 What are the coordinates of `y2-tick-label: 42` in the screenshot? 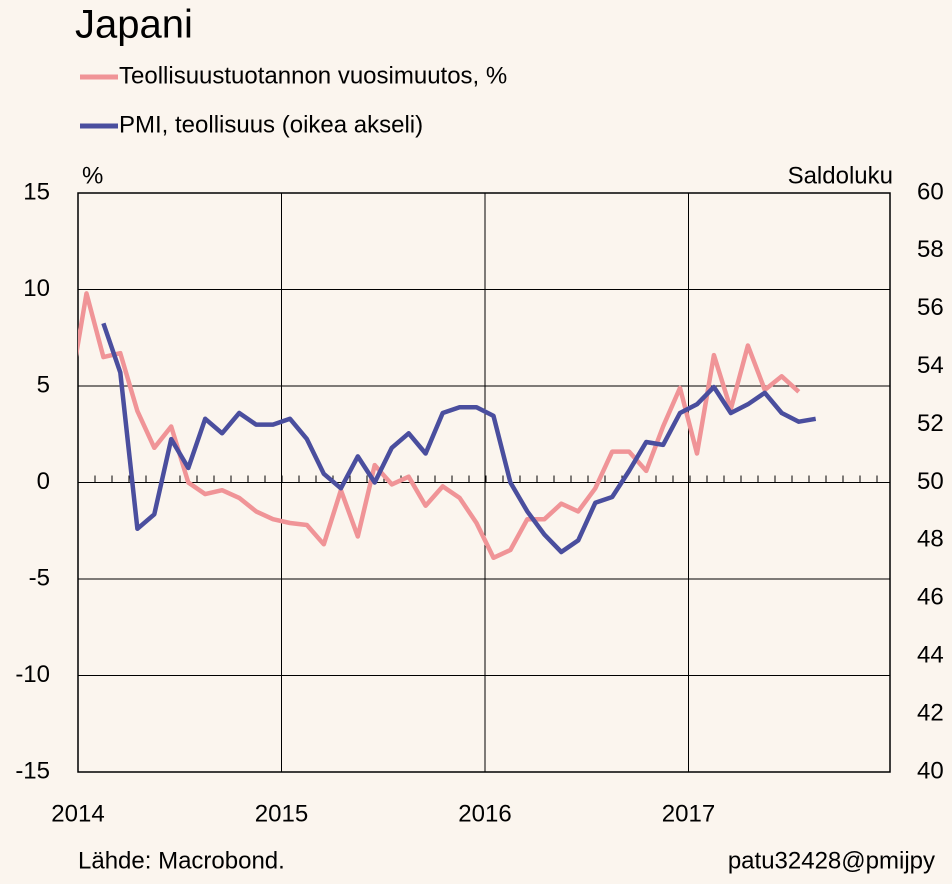 It's located at (930, 712).